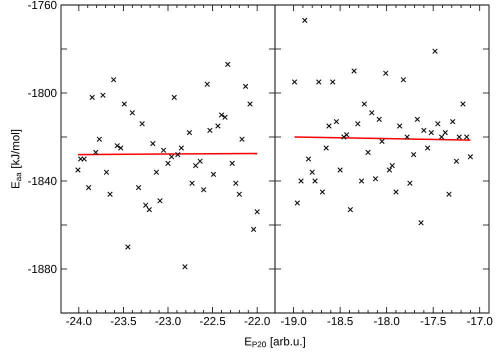 The image size is (500, 359). What do you see at coordinates (168, 321) in the screenshot?
I see `x-tick-label: -23.0` at bounding box center [168, 321].